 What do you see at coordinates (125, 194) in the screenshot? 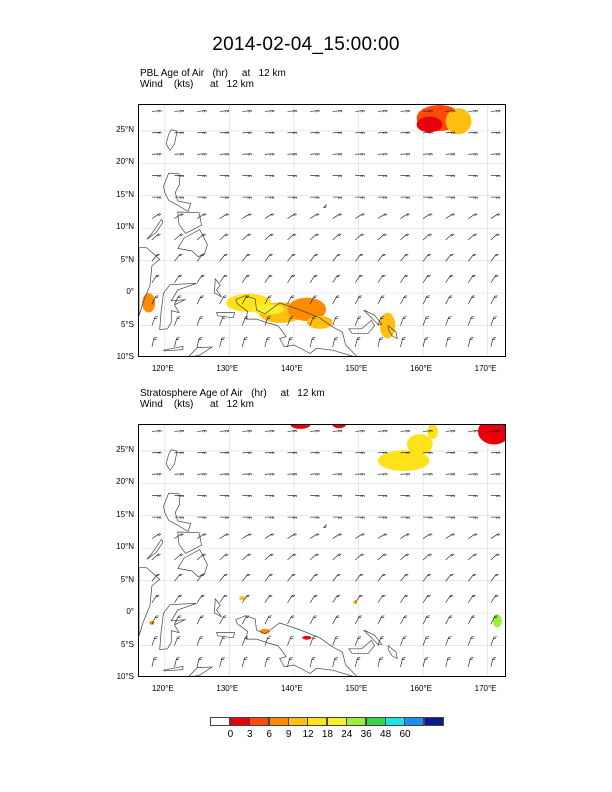
I see `pbl-ytick-15: 15°N` at bounding box center [125, 194].